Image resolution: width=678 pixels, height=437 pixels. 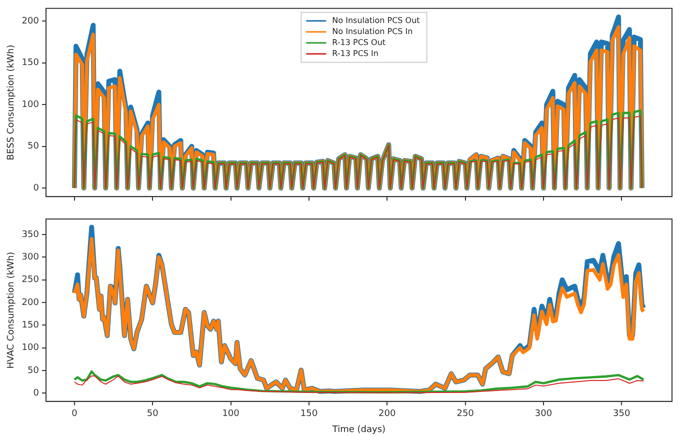 What do you see at coordinates (31, 257) in the screenshot?
I see `y-tick-label: 300` at bounding box center [31, 257].